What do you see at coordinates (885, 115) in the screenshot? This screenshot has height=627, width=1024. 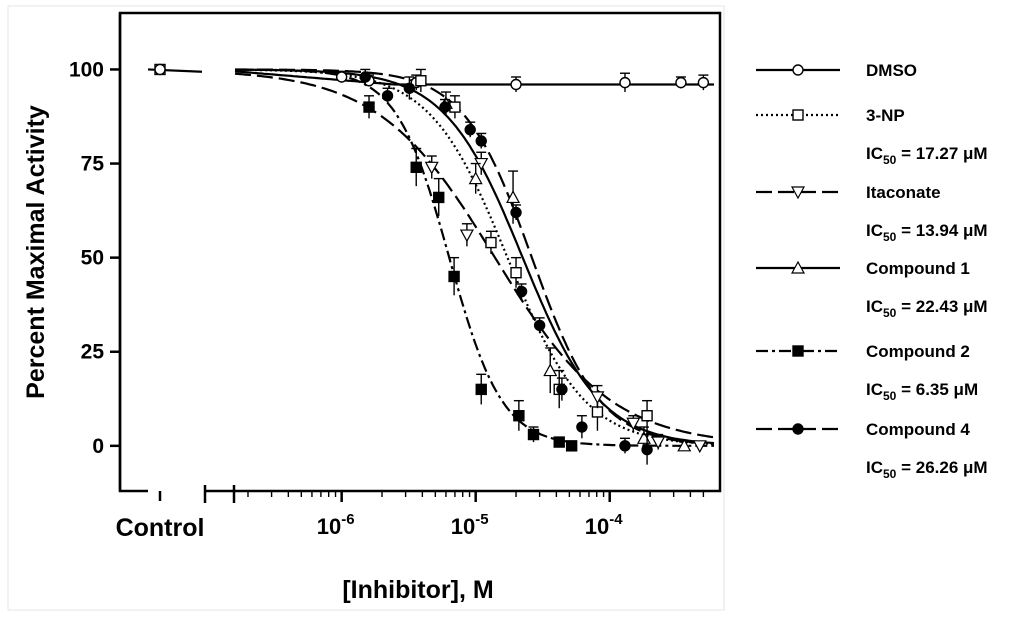 I see `legend-label-3-np: 3-NP` at bounding box center [885, 115].